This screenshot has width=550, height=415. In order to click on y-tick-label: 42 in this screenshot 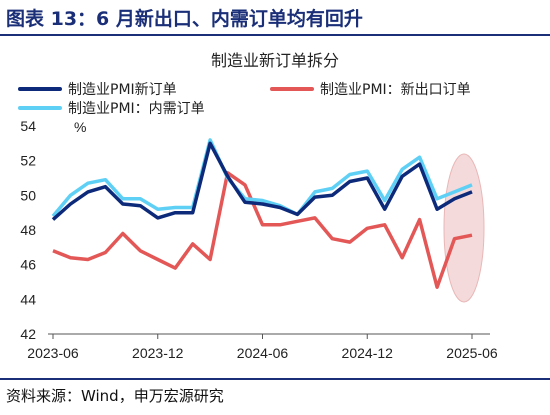, I will do `click(28, 334)`.